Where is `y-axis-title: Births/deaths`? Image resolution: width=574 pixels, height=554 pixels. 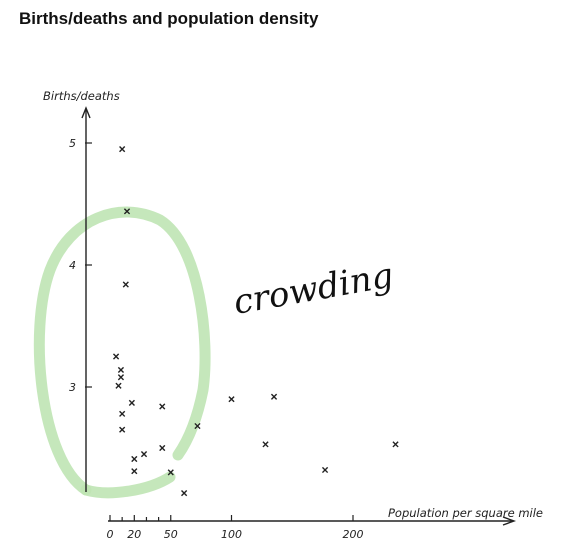
y-axis-title: Births/deaths is located at coordinates (81, 96).